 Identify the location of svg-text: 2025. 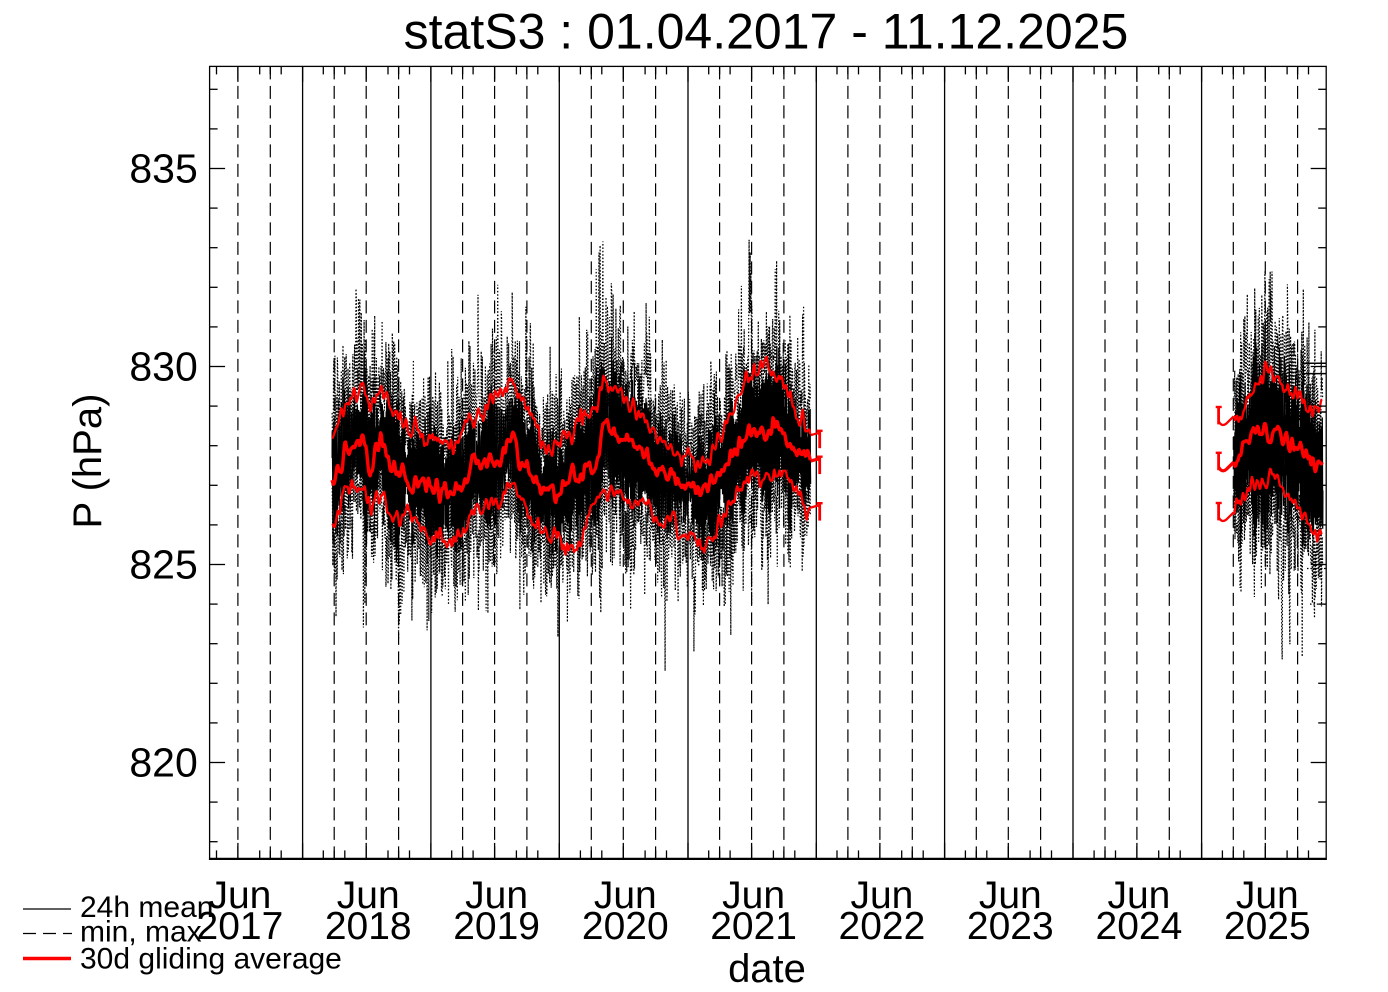
(1267, 926).